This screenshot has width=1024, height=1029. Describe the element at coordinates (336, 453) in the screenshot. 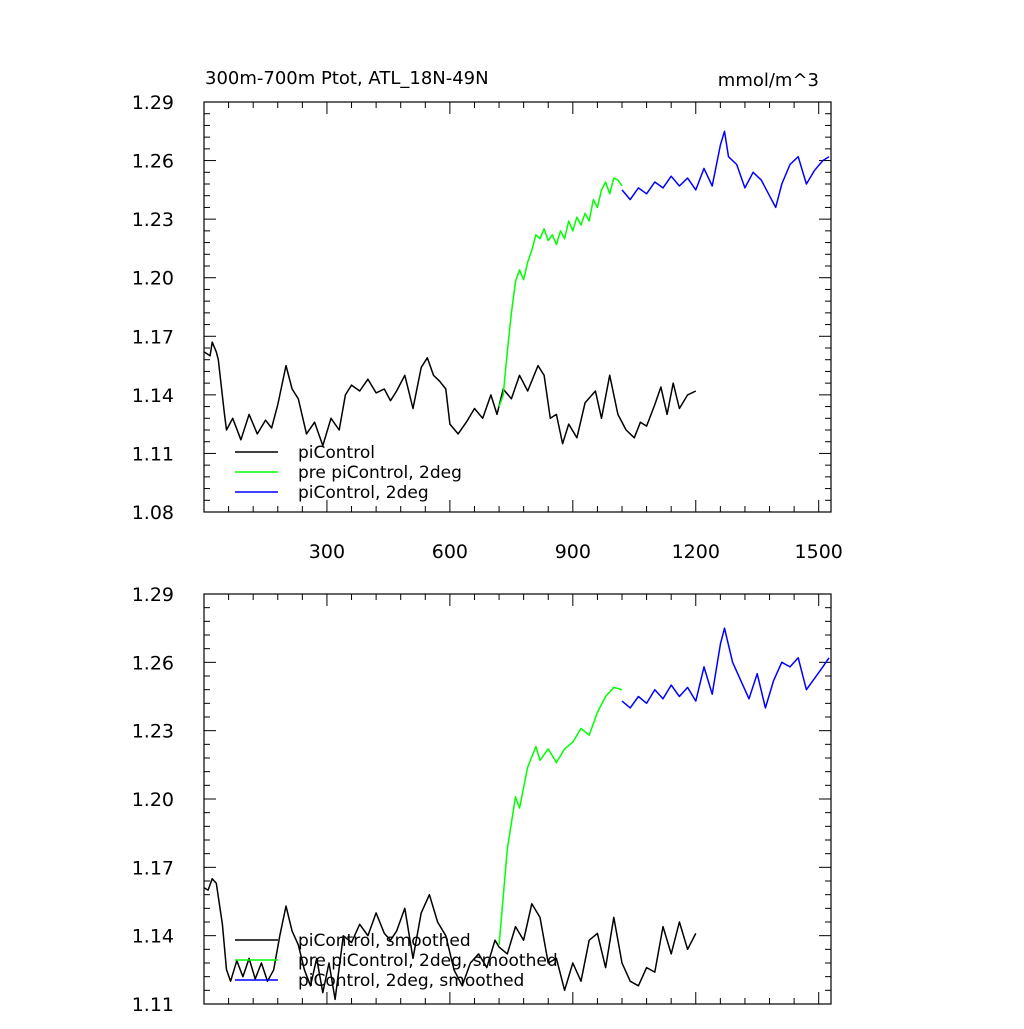

I see `legend-label: piControl` at that location.